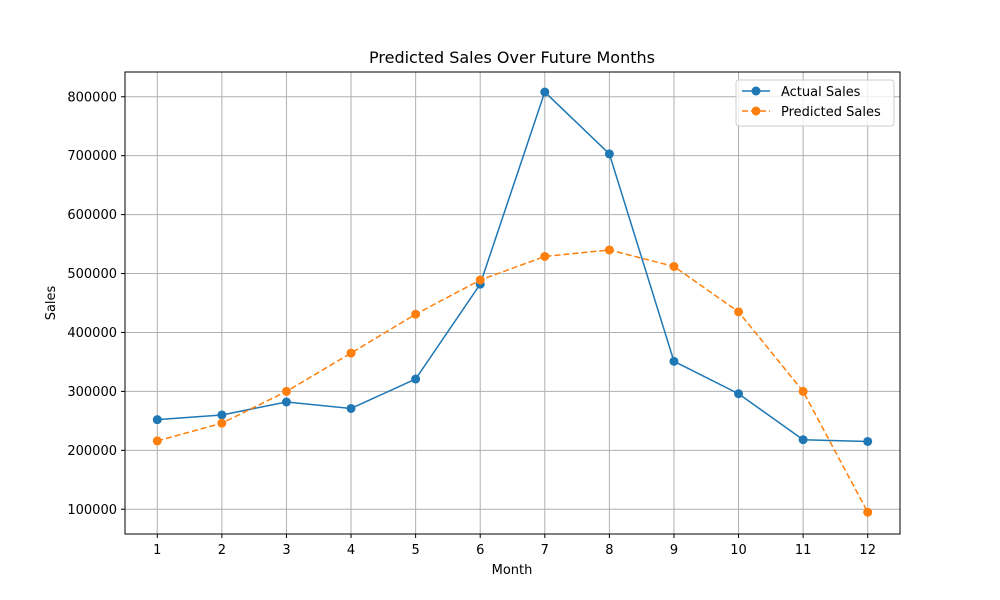 This screenshot has height=600, width=1000. I want to click on y-tick-label: 100000, so click(92, 510).